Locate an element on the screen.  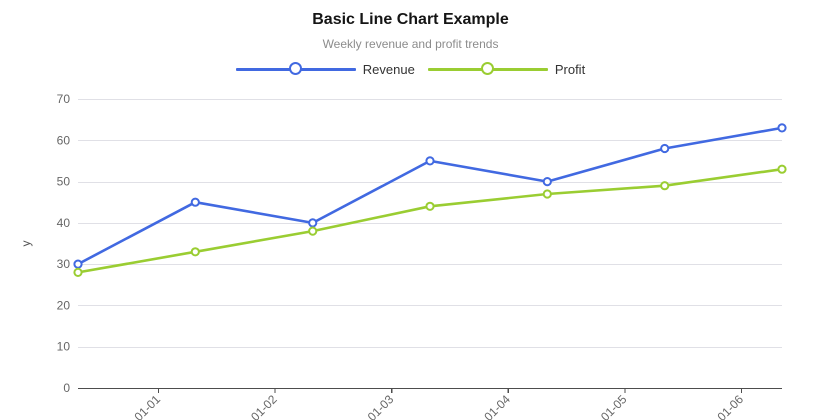
x-tick-label-01-03: 01-03 is located at coordinates (381, 406).